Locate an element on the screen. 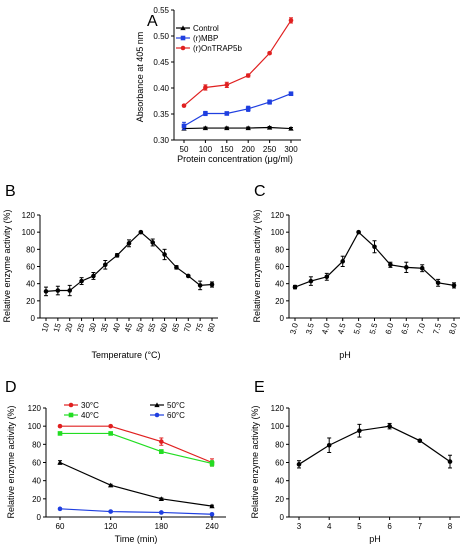  chart-c-x-tick-label: 6.5 is located at coordinates (406, 329).